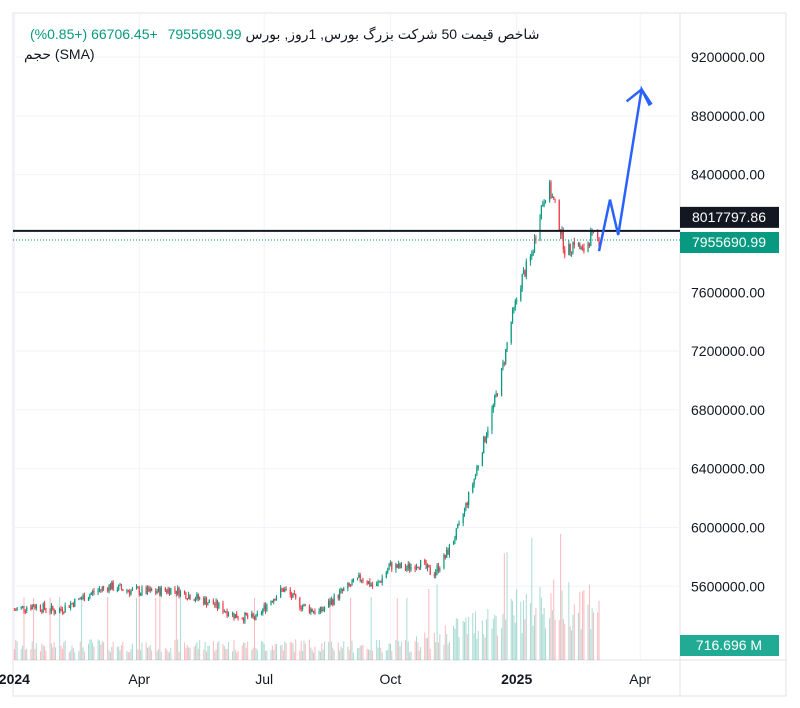 This screenshot has width=800, height=708. What do you see at coordinates (728, 116) in the screenshot?
I see `price-tick-label: 8800000.00` at bounding box center [728, 116].